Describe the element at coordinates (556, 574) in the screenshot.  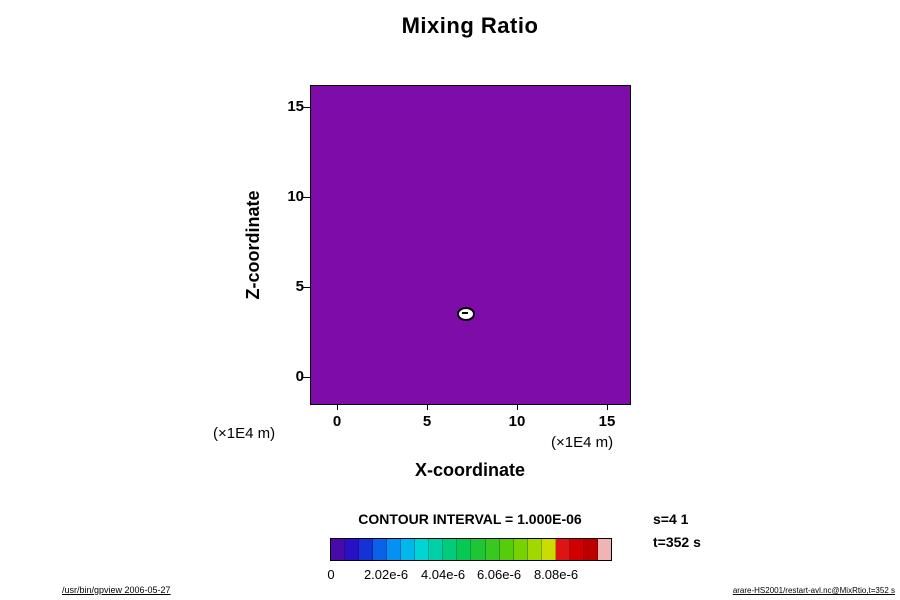
I see `colorbar-tick-label: 8.08e-6` at that location.